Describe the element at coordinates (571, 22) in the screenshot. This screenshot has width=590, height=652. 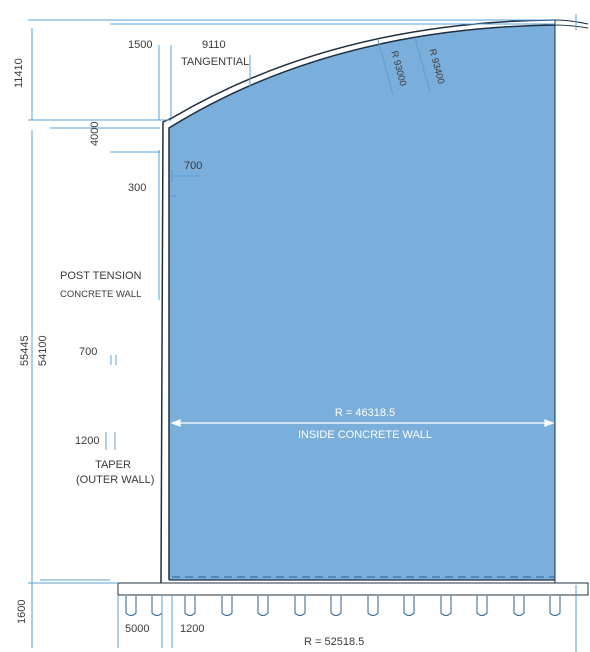
I see `dome-extension` at that location.